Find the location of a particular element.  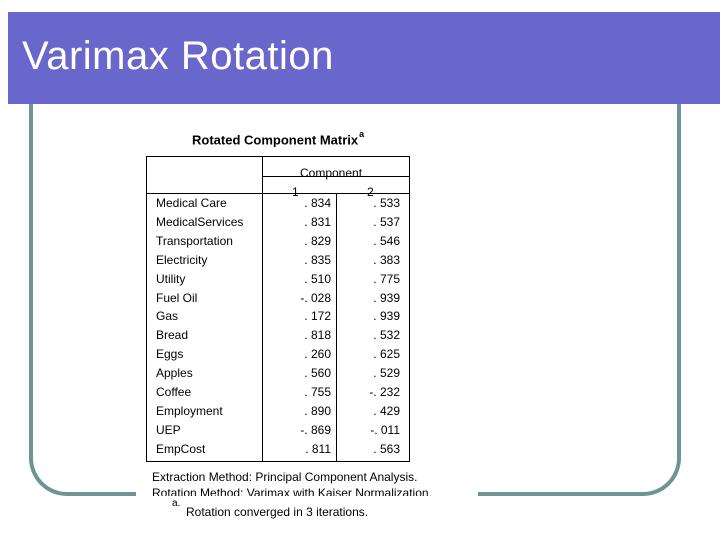

row-label: Medical Care is located at coordinates (191, 203).